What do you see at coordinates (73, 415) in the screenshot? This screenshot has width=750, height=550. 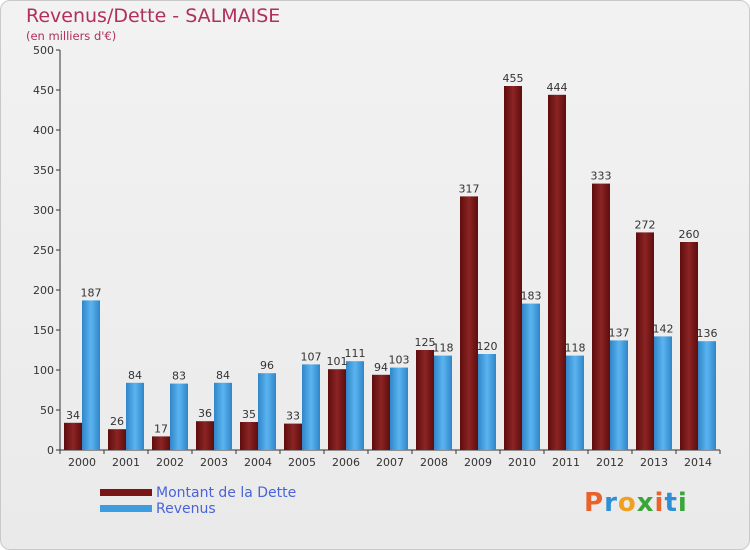 I see `value-label-dette: 34` at bounding box center [73, 415].